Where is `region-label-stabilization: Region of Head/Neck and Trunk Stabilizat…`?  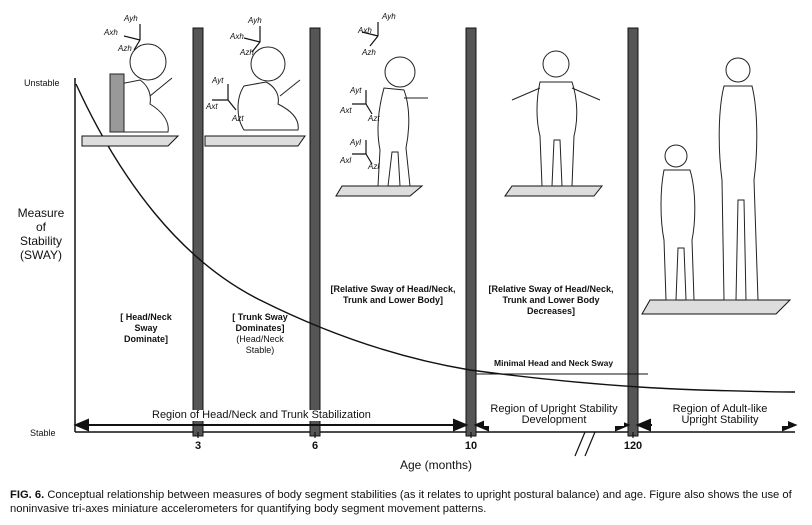
region-label-stabilization: Region of Head/Neck and Trunk Stabilizat… is located at coordinates (261, 415).